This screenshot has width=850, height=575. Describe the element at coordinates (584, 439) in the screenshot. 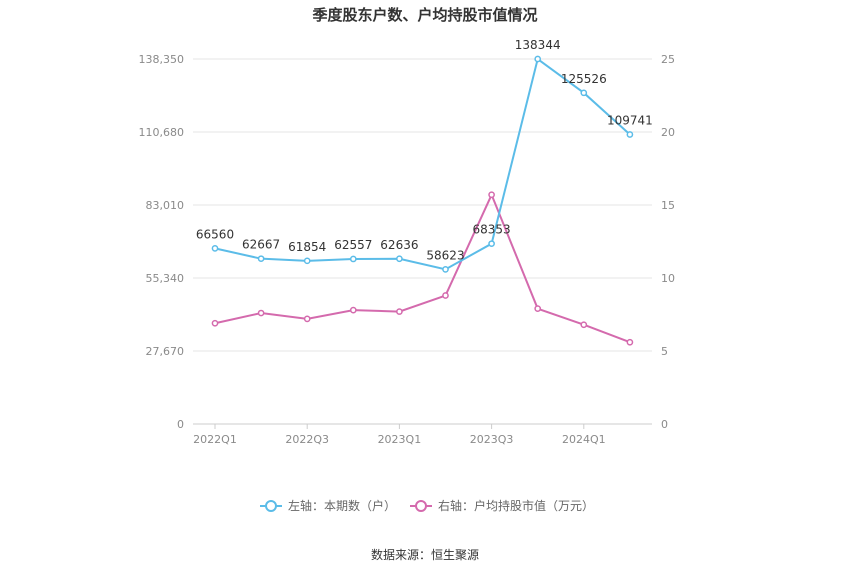

I see `x-axis-tick-label: 2024Q1` at that location.